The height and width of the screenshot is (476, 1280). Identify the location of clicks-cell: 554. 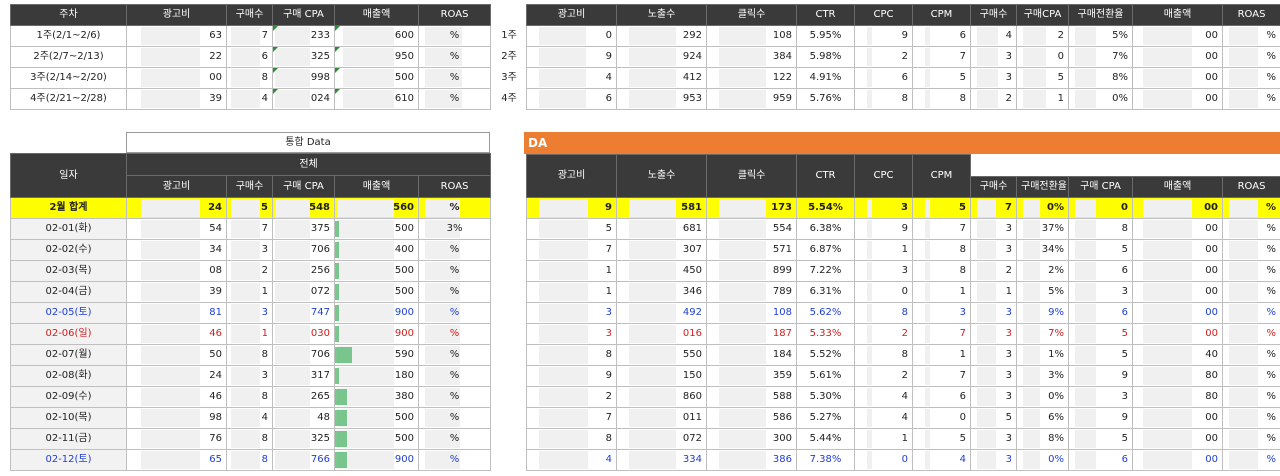
(751, 229).